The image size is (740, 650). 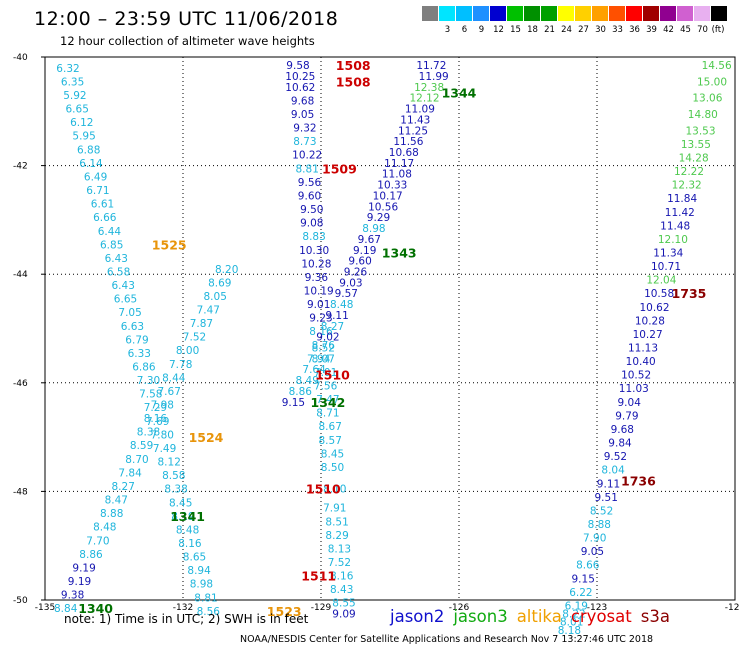 What do you see at coordinates (144, 368) in the screenshot?
I see `wave-height-value: 6.86` at bounding box center [144, 368].